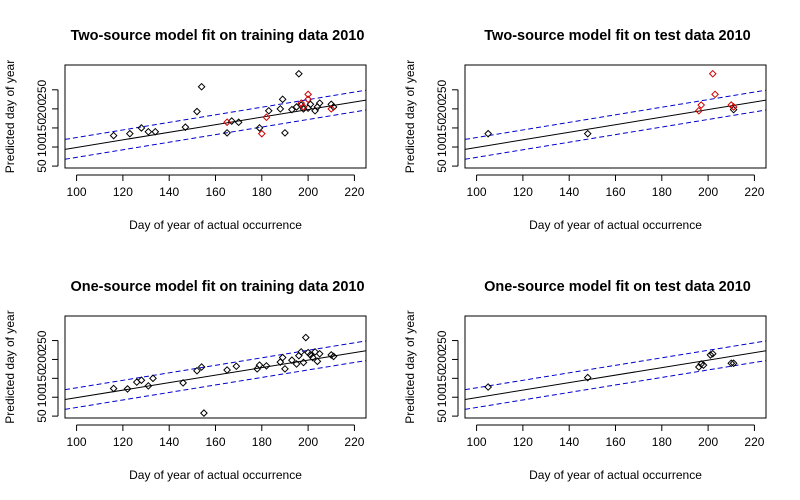  I want to click on plot-title: One-source model fit on test data 2010, so click(617, 287).